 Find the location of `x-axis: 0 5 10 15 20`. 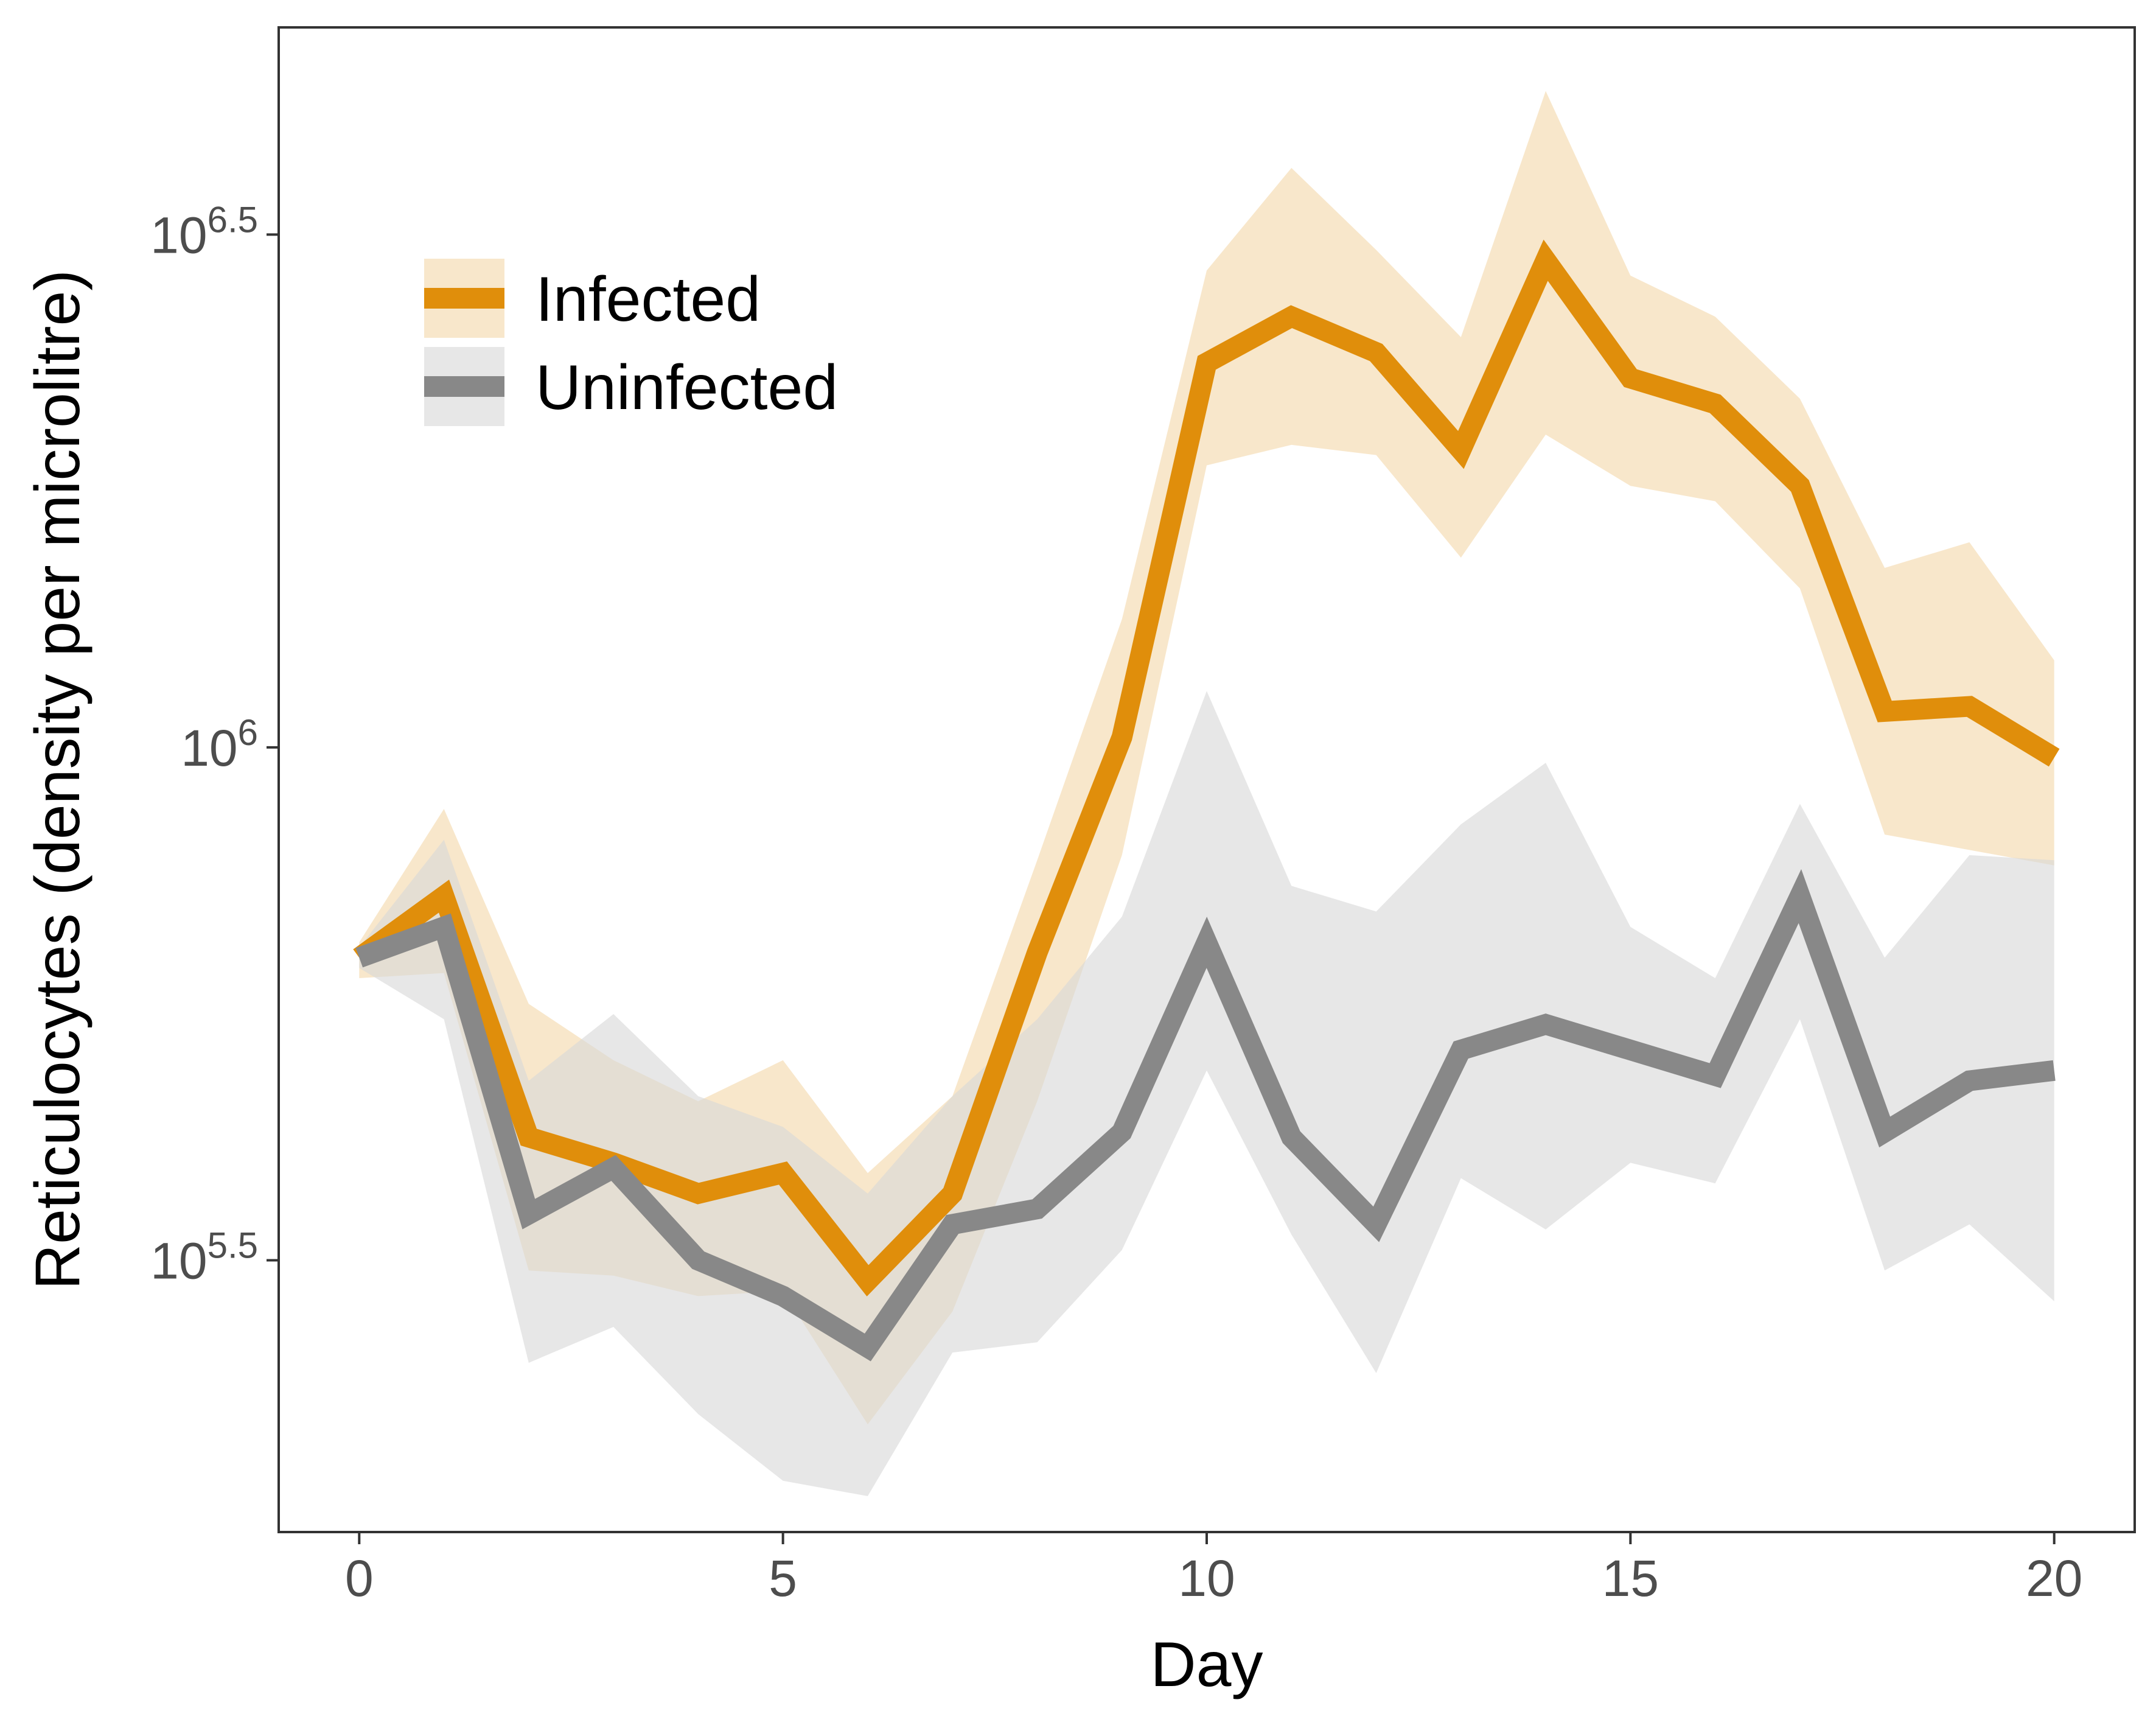

x-axis: 0 5 10 15 20 is located at coordinates (1213, 1569).